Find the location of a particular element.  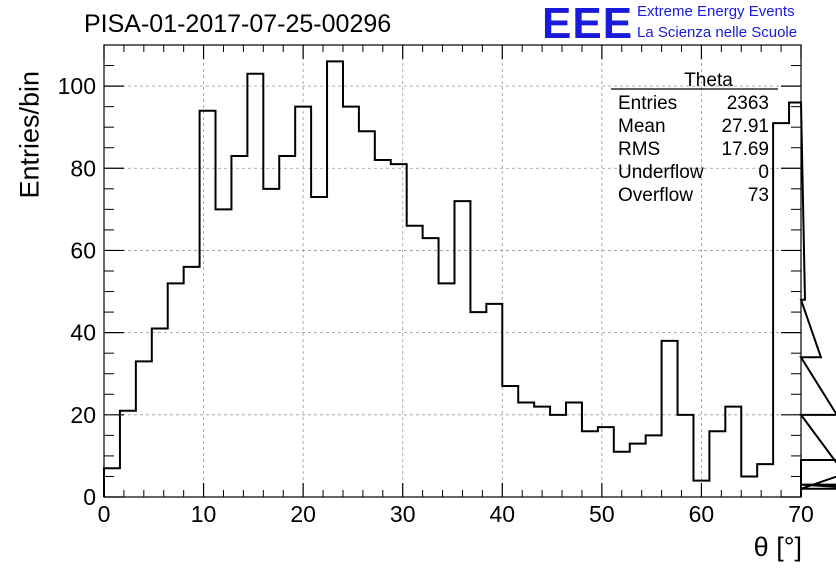

x-tick-label: 50 is located at coordinates (602, 514).